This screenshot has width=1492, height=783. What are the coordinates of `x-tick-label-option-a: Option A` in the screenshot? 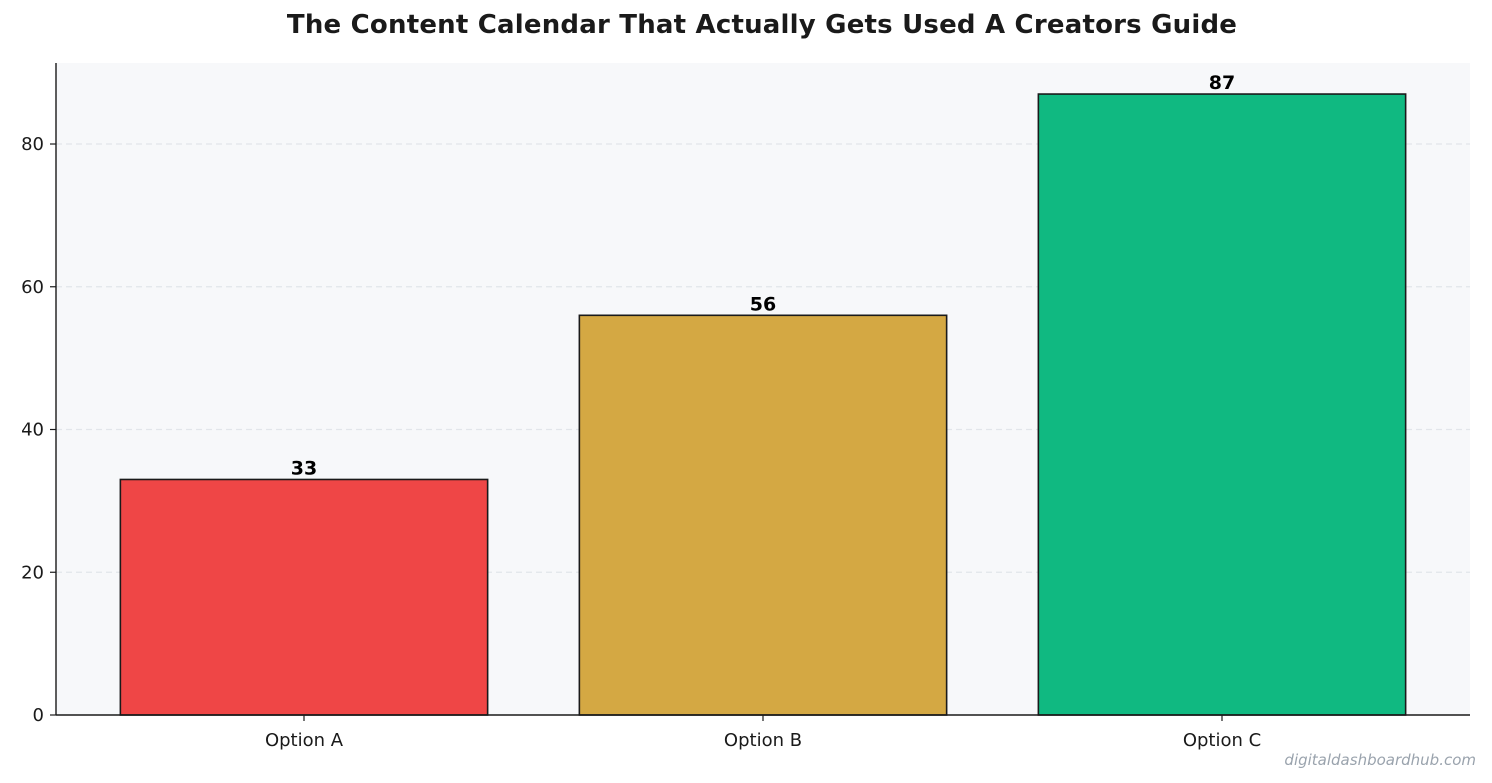 It's located at (304, 740).